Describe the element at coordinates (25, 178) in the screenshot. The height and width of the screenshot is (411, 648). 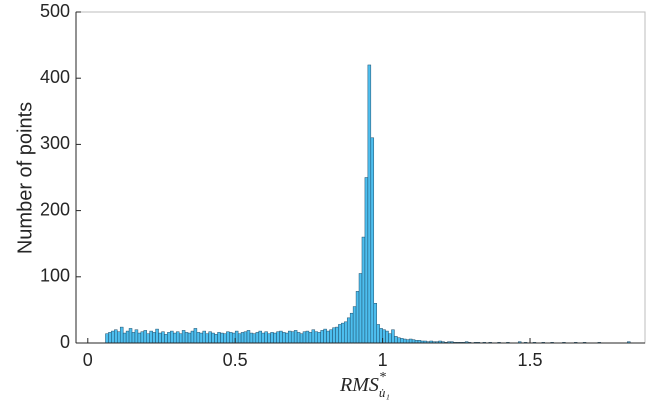
I see `y-axis-label: Number of points` at that location.